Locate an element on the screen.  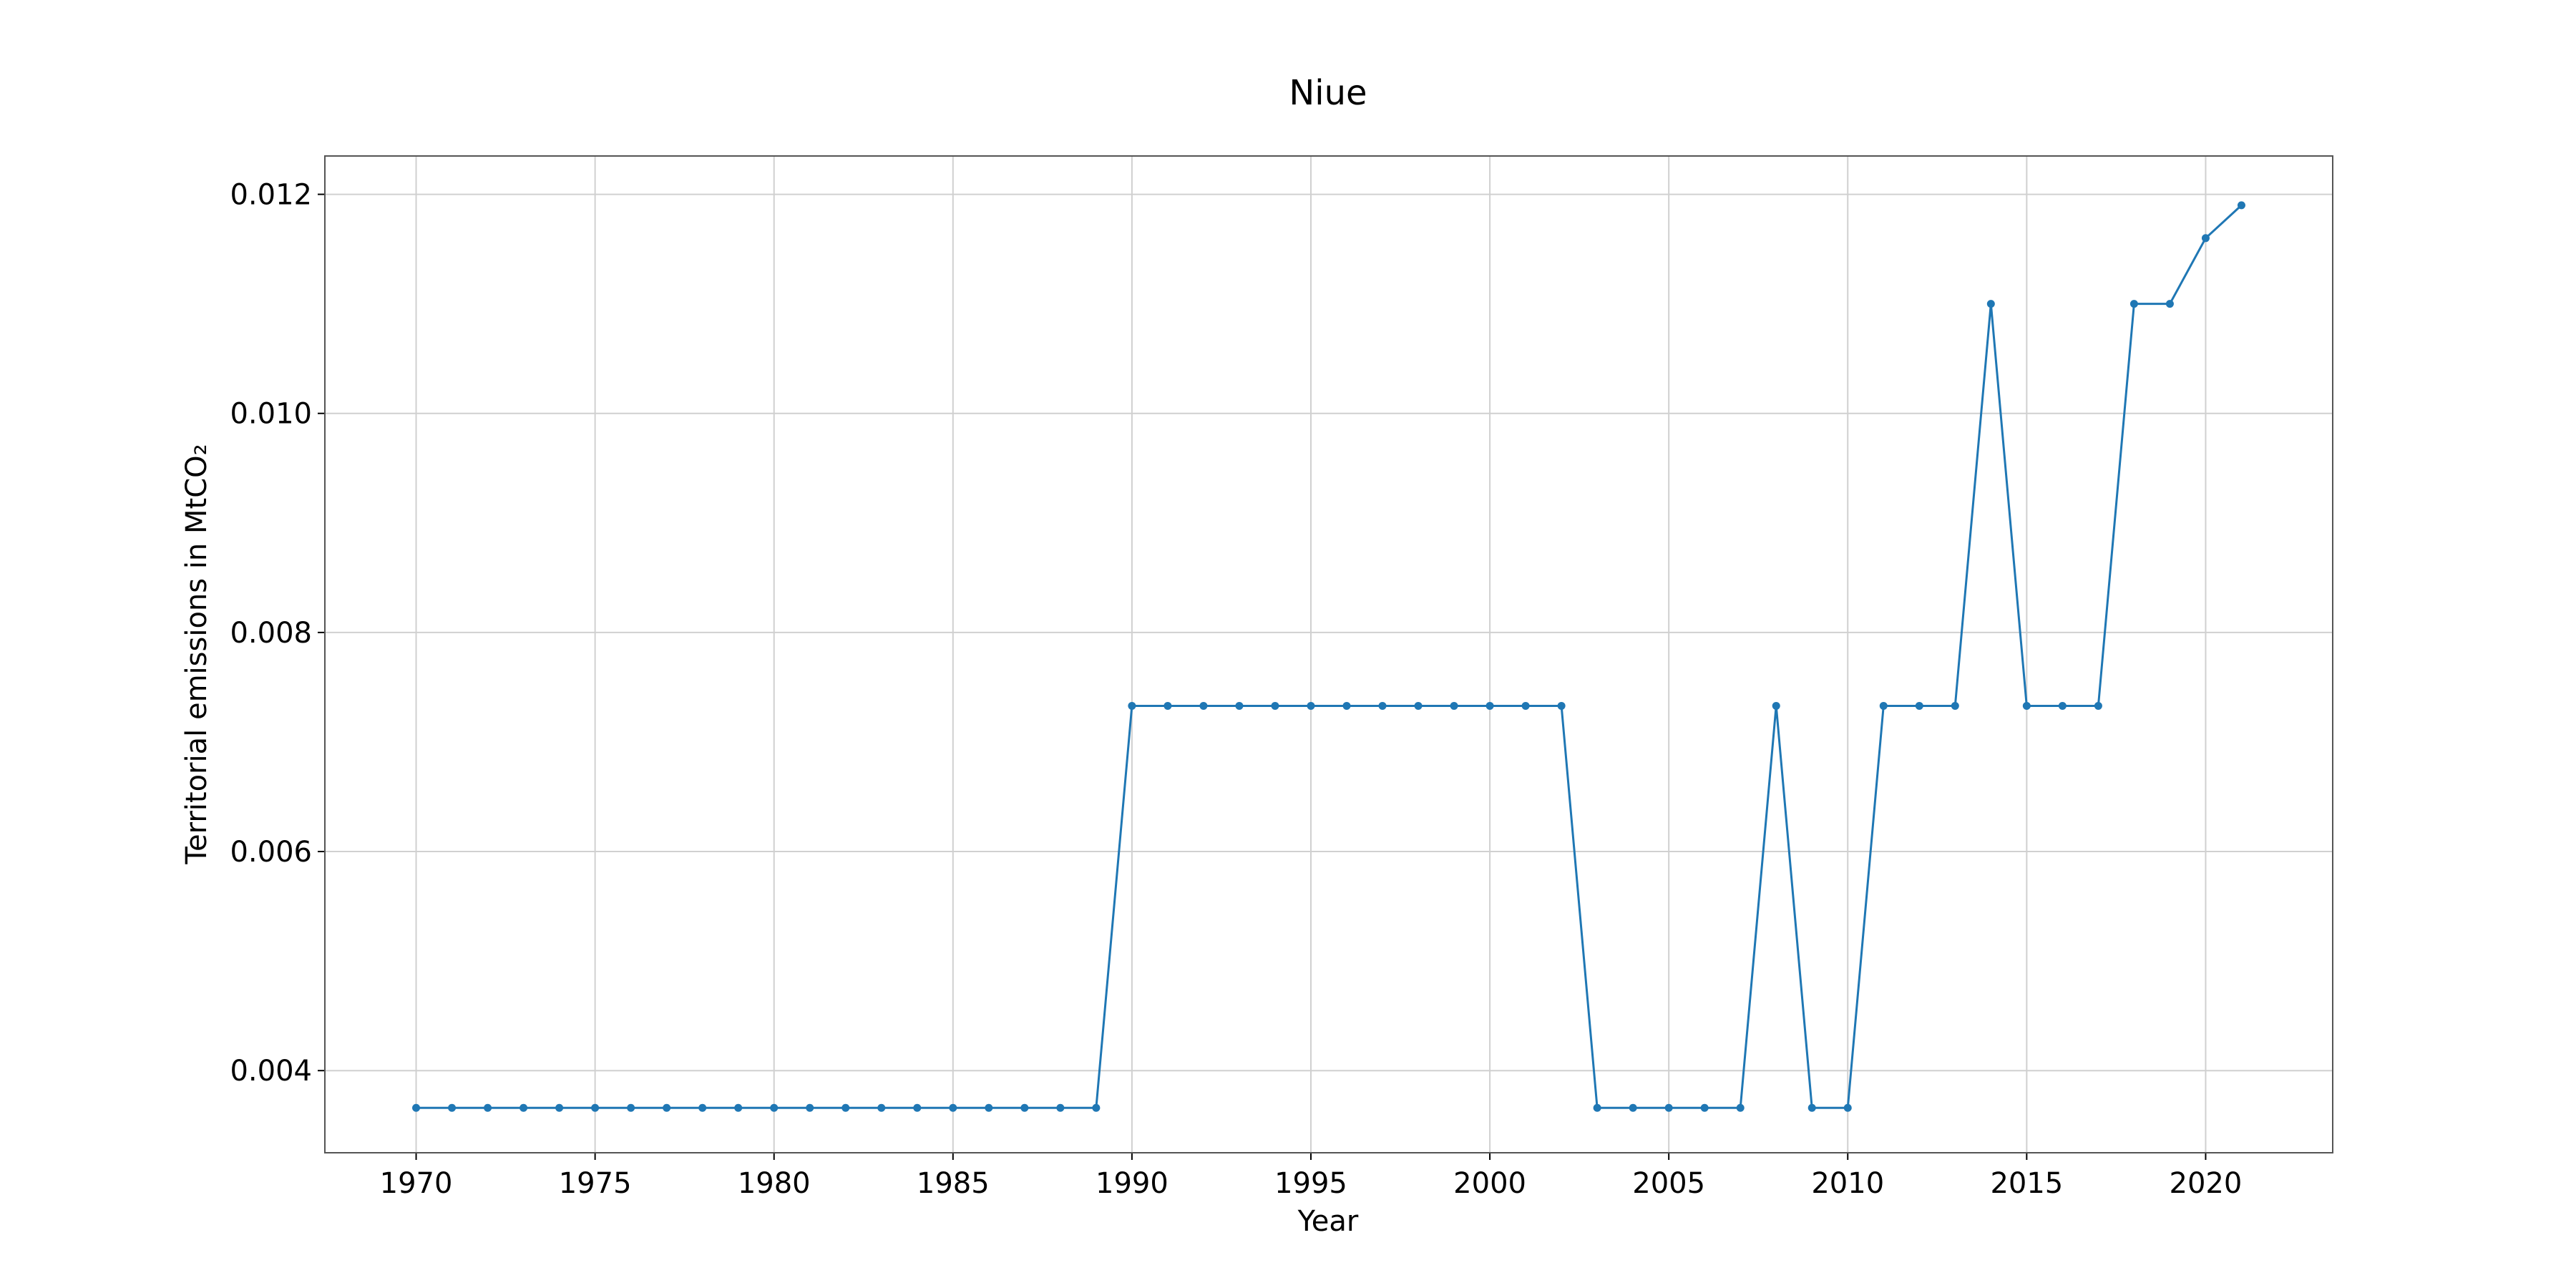
y-tick-label: 0.004 is located at coordinates (271, 1071).